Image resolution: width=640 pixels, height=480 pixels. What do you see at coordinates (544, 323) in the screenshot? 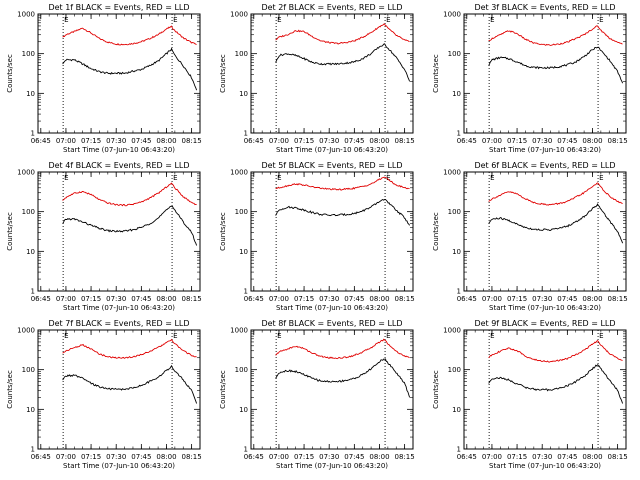
I see `panel-title: Det 9f BLACK = Events, RED = LLD` at bounding box center [544, 323].